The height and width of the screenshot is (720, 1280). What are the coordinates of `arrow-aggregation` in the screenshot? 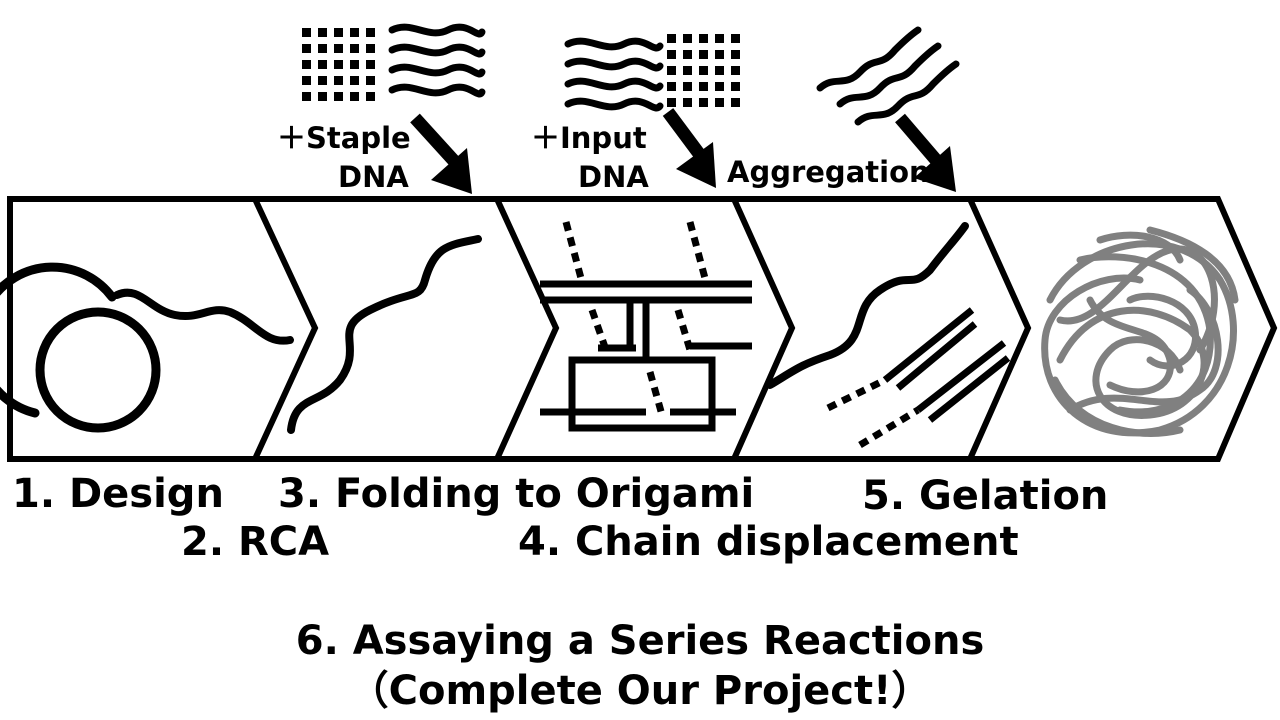 It's located at (925, 152).